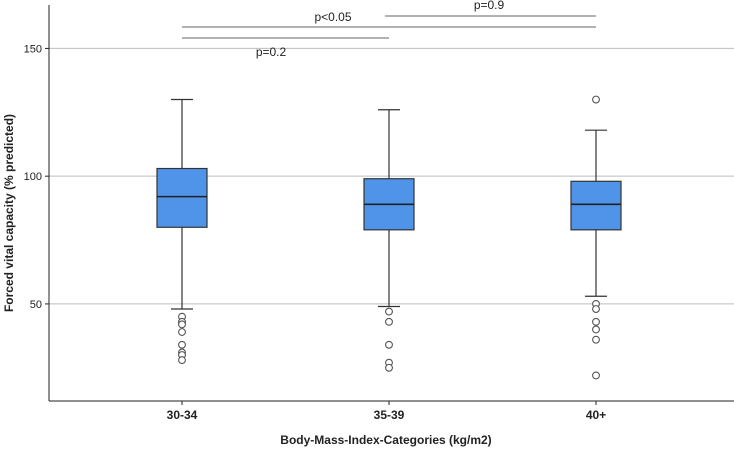  Describe the element at coordinates (271, 52) in the screenshot. I see `sig-label: p=0.2` at that location.